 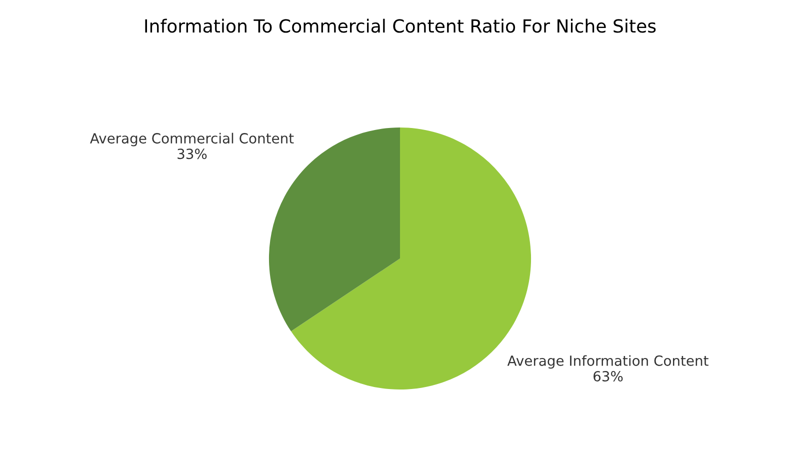 What do you see at coordinates (400, 25) in the screenshot?
I see `chart-title: Information To Commercial Content Ratio For Niche Sites` at bounding box center [400, 25].